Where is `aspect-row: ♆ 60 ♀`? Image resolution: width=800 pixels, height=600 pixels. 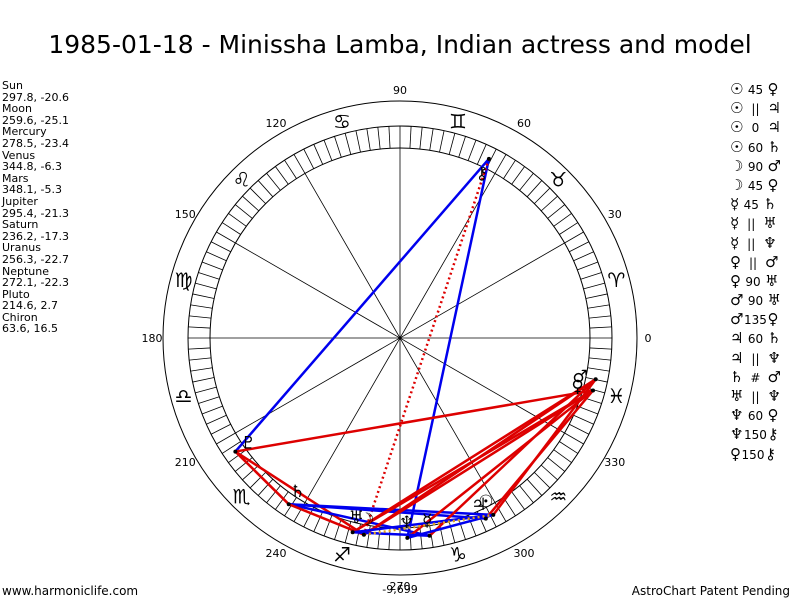 aspect-row: ♆ 60 ♀ is located at coordinates (765, 415).